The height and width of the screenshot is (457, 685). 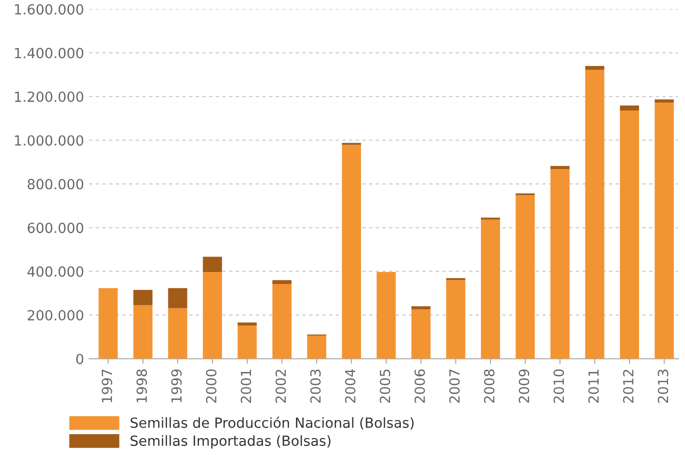 What do you see at coordinates (593, 386) in the screenshot?
I see `x-tick-label: 2011` at bounding box center [593, 386].